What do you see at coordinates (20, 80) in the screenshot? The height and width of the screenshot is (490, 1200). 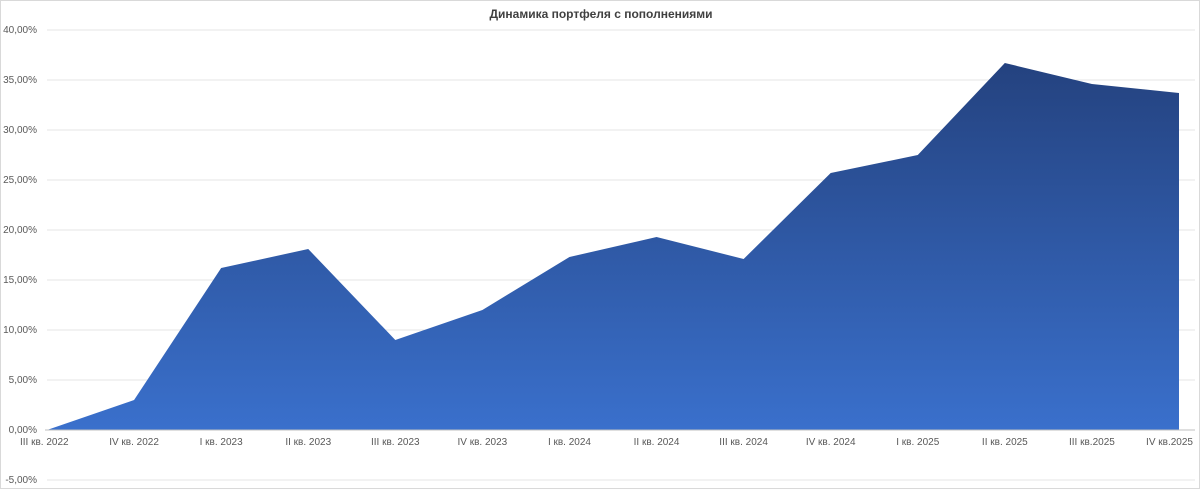 I see `y-tick-label: 35,00%` at bounding box center [20, 80].